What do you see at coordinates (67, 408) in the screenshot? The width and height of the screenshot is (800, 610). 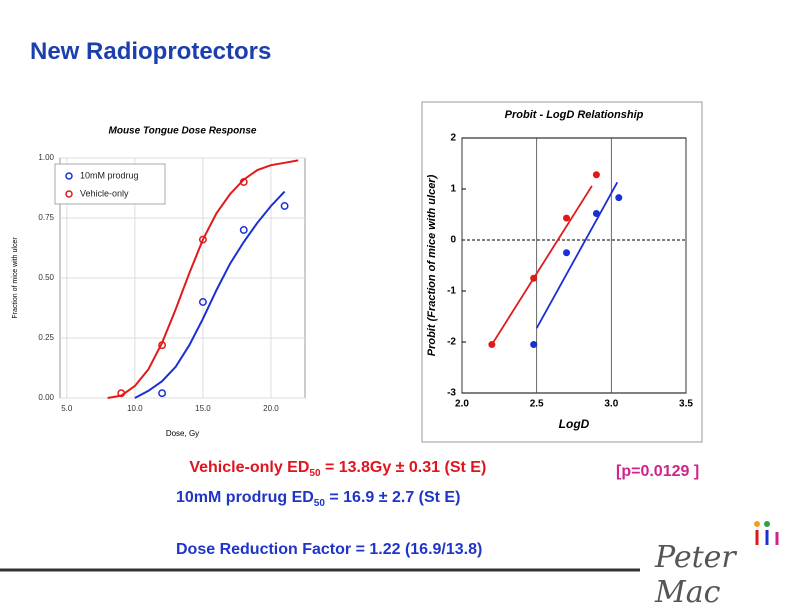 I see `x-tick-label: 5.0` at bounding box center [67, 408].